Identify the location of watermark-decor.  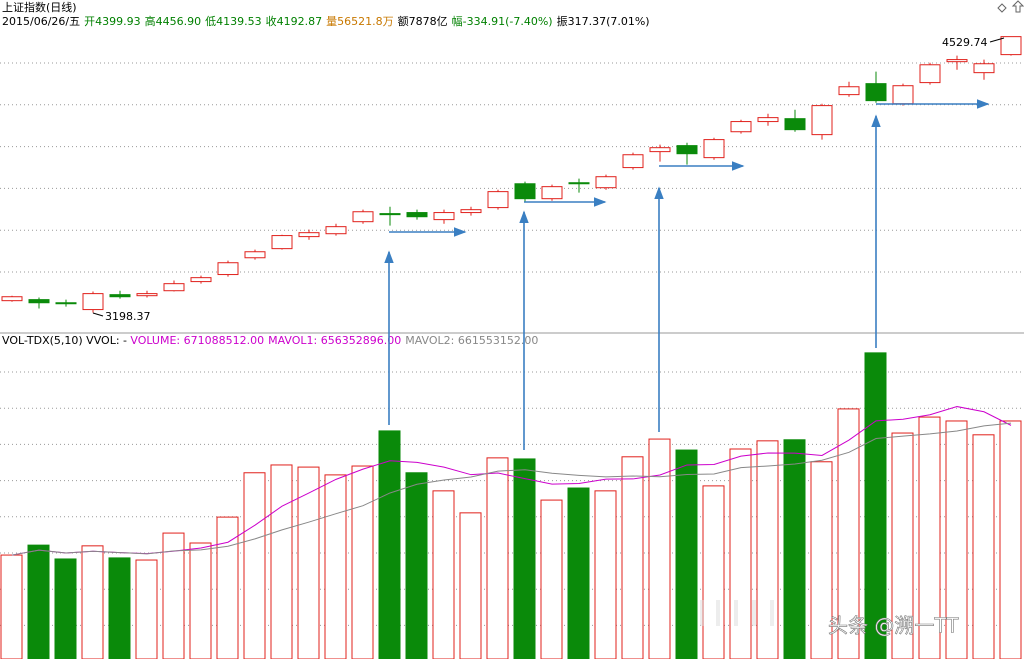
(737, 613).